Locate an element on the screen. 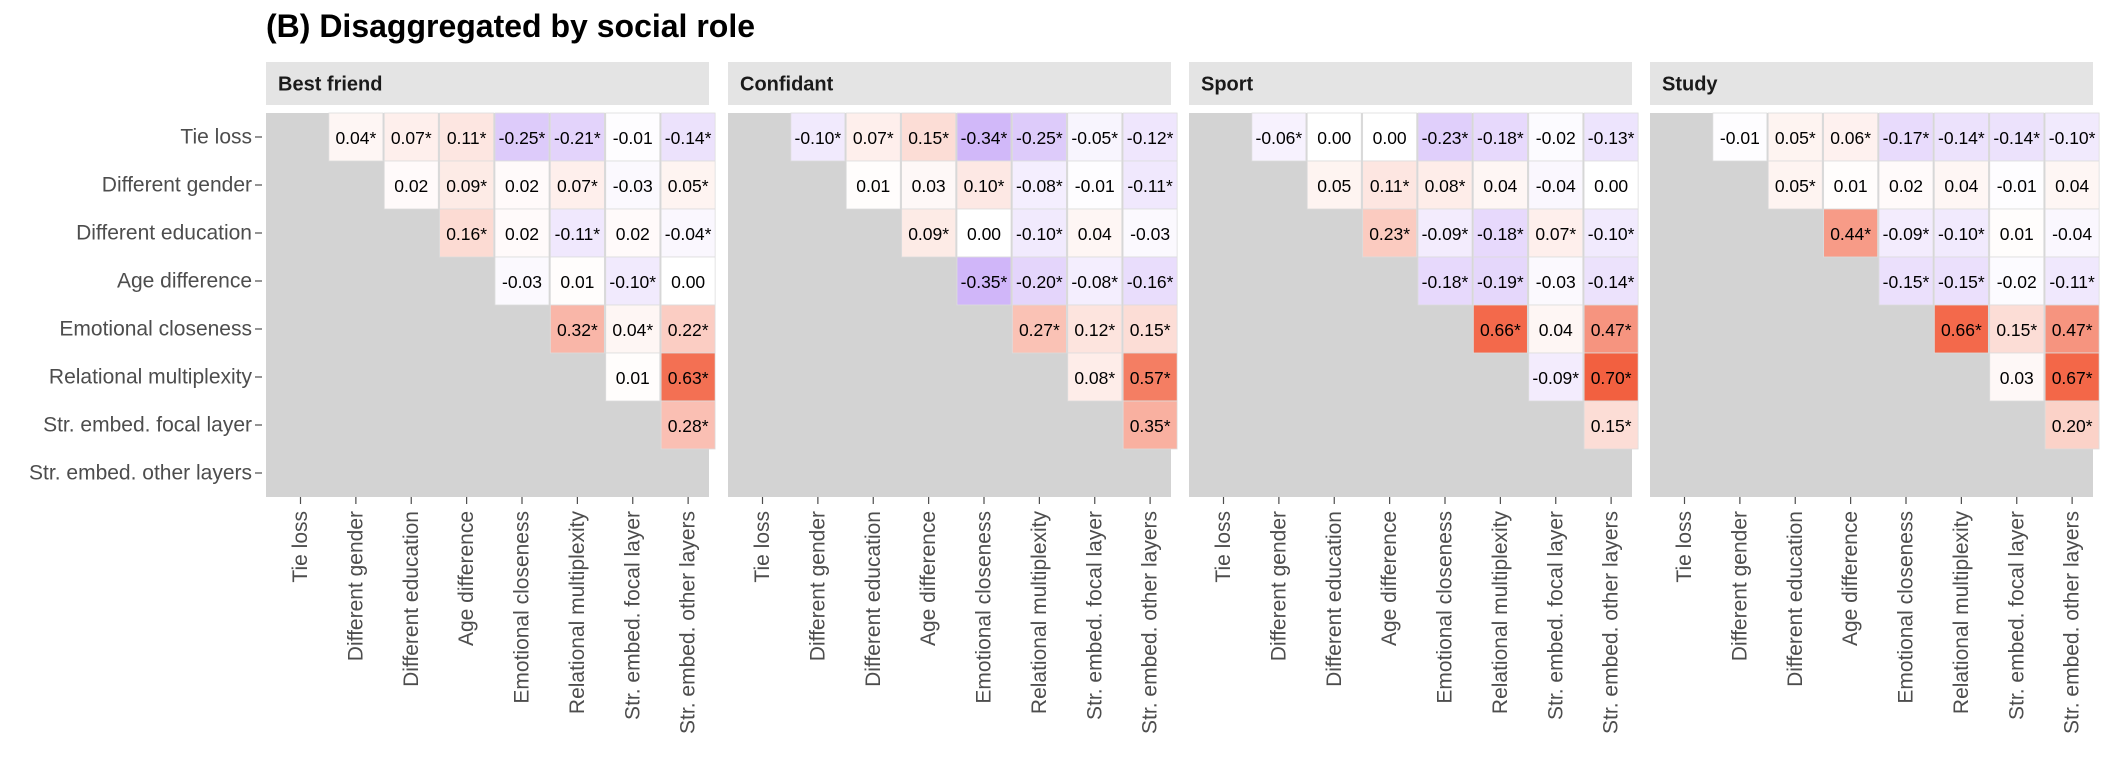  cell-value-label: -0.14* is located at coordinates (688, 138).